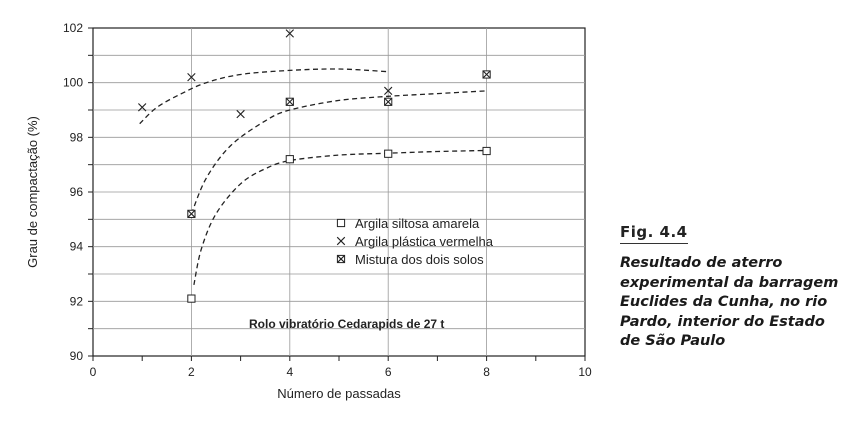  I want to click on x-tick-label: 4, so click(289, 372).